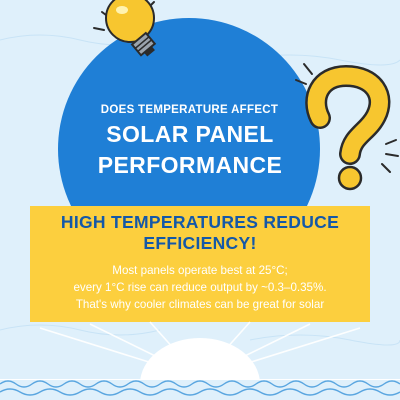  What do you see at coordinates (200, 390) in the screenshot?
I see `waves-decoration` at bounding box center [200, 390].